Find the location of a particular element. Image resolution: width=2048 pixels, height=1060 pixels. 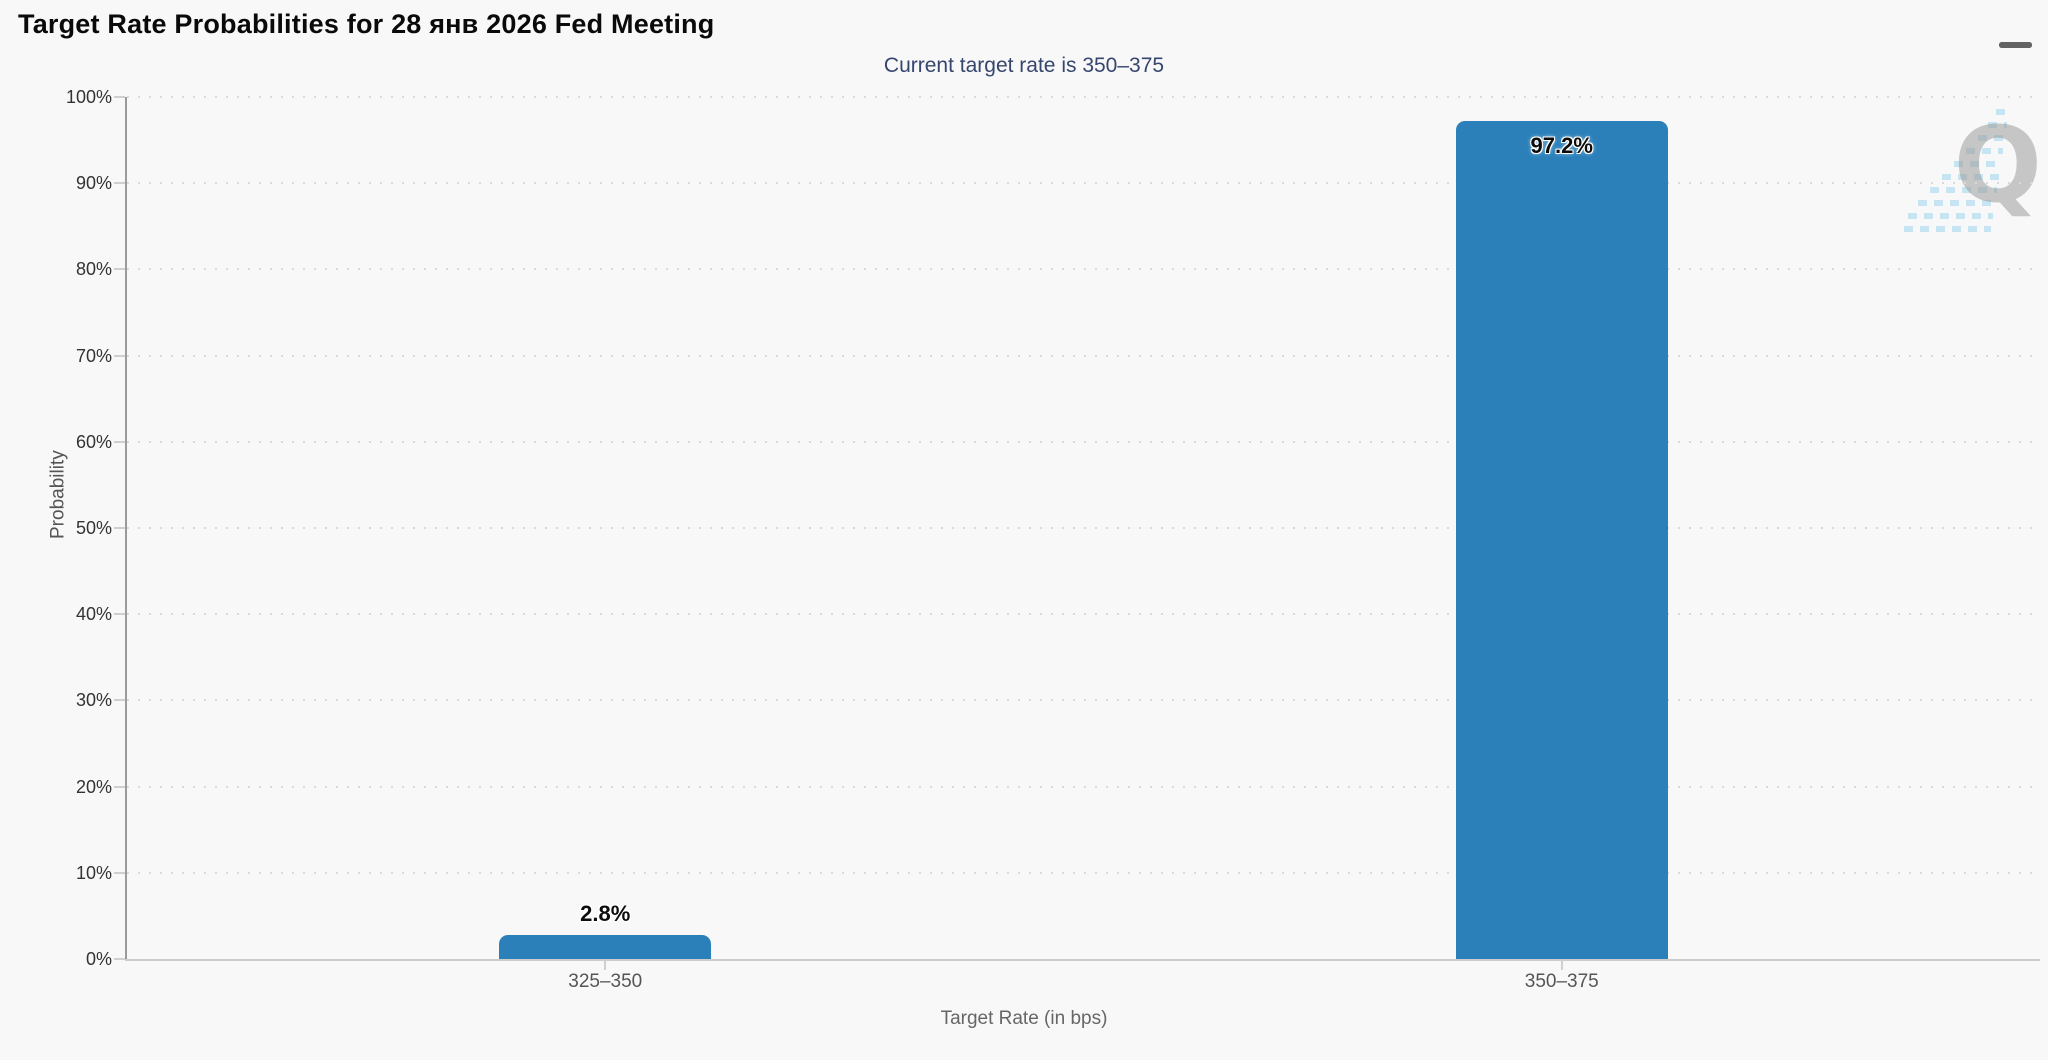

y-tick-label: 70% is located at coordinates (93, 355).